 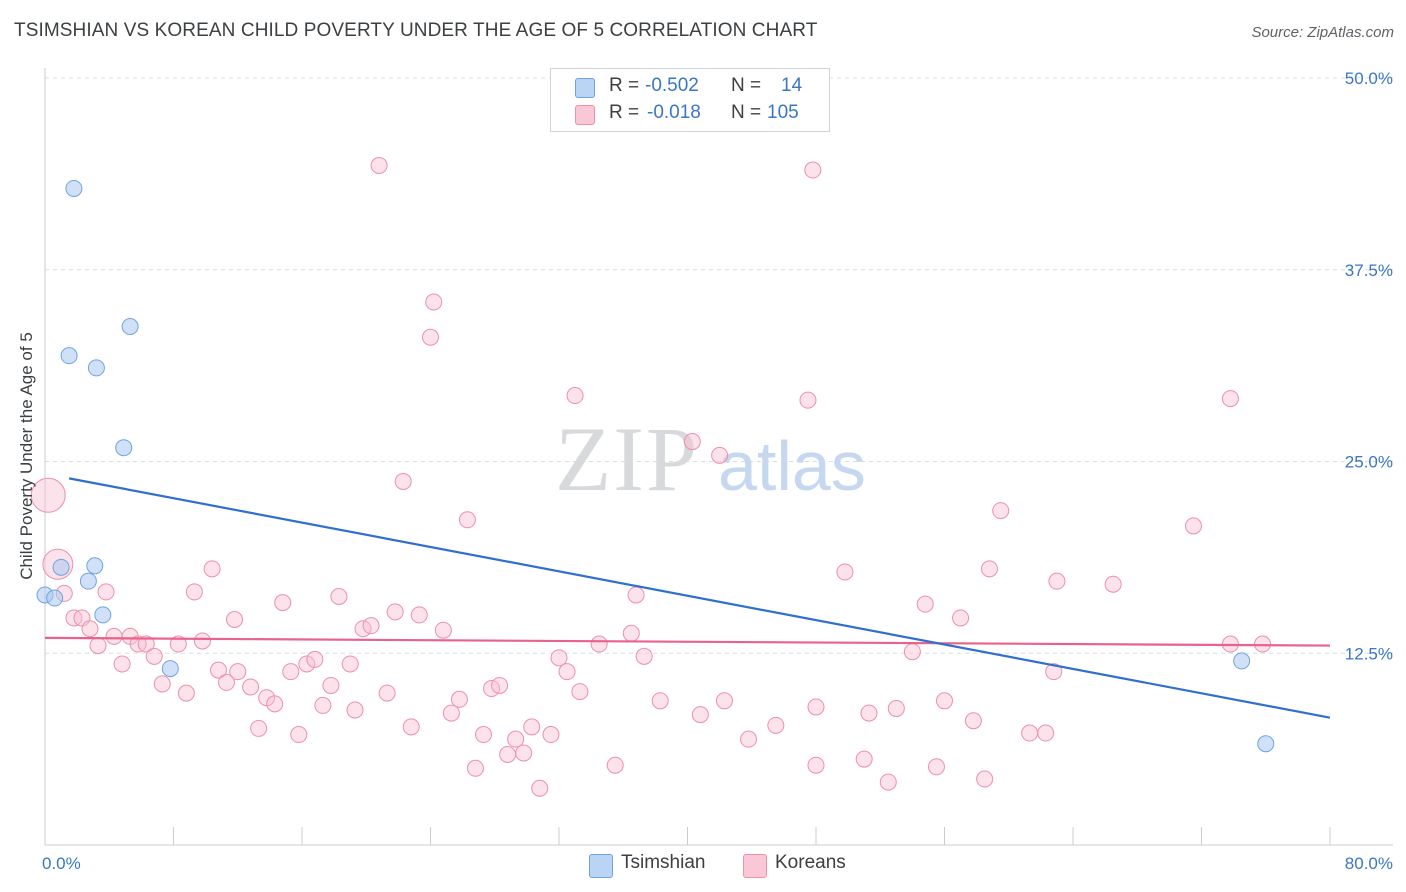 What do you see at coordinates (690, 100) in the screenshot?
I see `correlation-legend: R = -0.502 N = 14 R = -0.018 N = 105` at bounding box center [690, 100].